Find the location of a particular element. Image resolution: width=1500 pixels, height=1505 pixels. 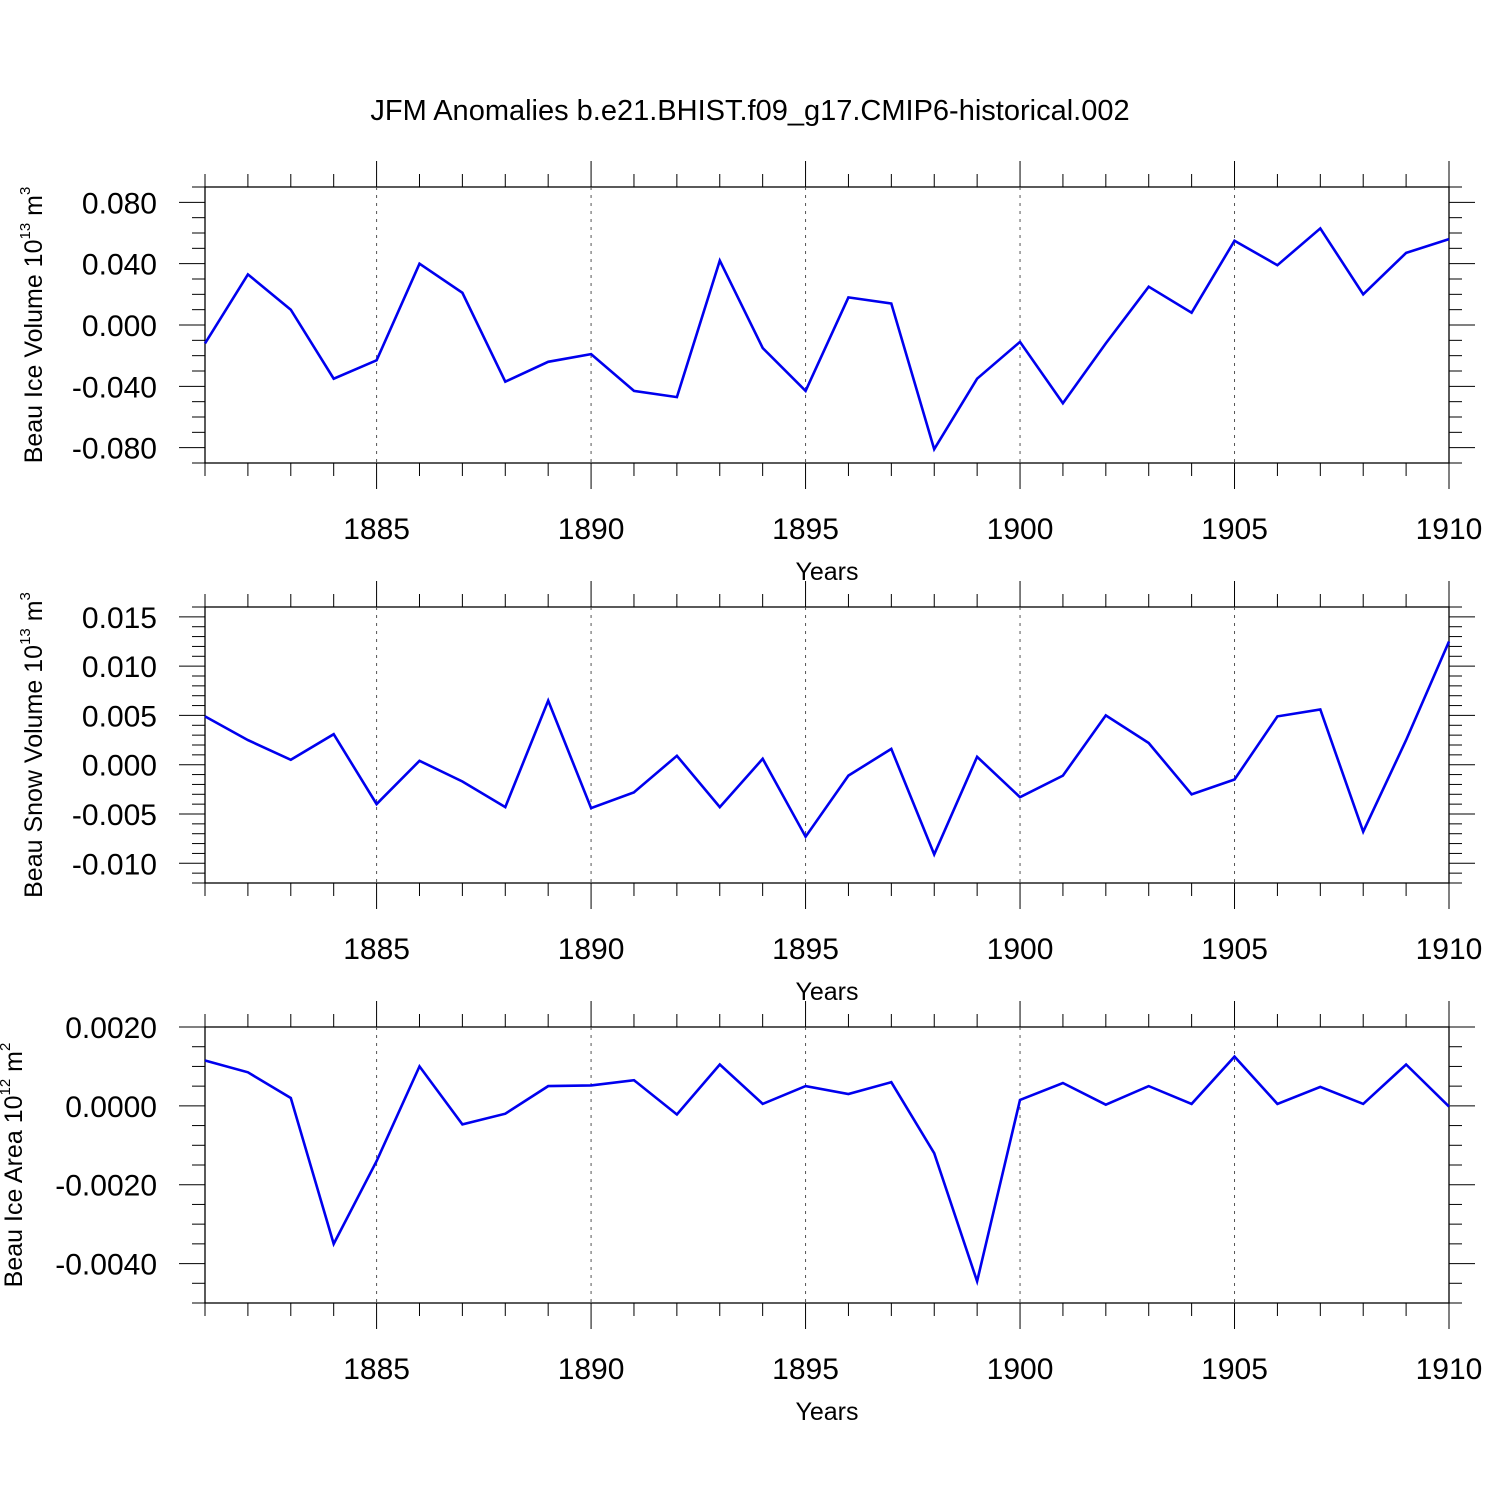

y-tick-label: 0.080 is located at coordinates (119, 203).